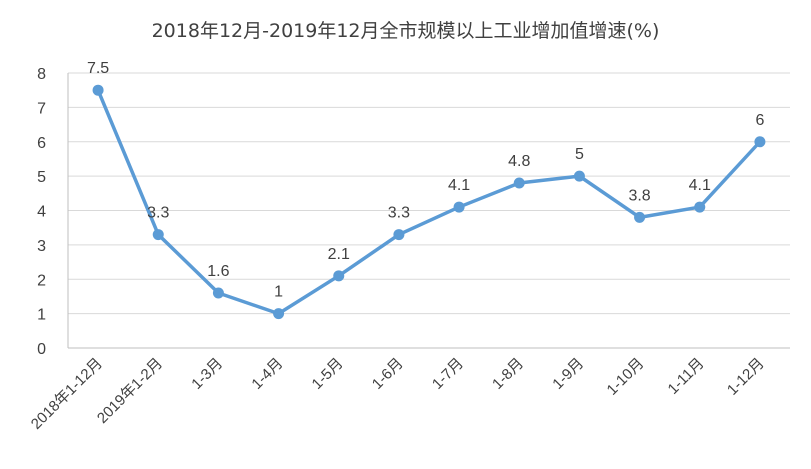  What do you see at coordinates (639, 195) in the screenshot?
I see `data-label: 3.8` at bounding box center [639, 195].